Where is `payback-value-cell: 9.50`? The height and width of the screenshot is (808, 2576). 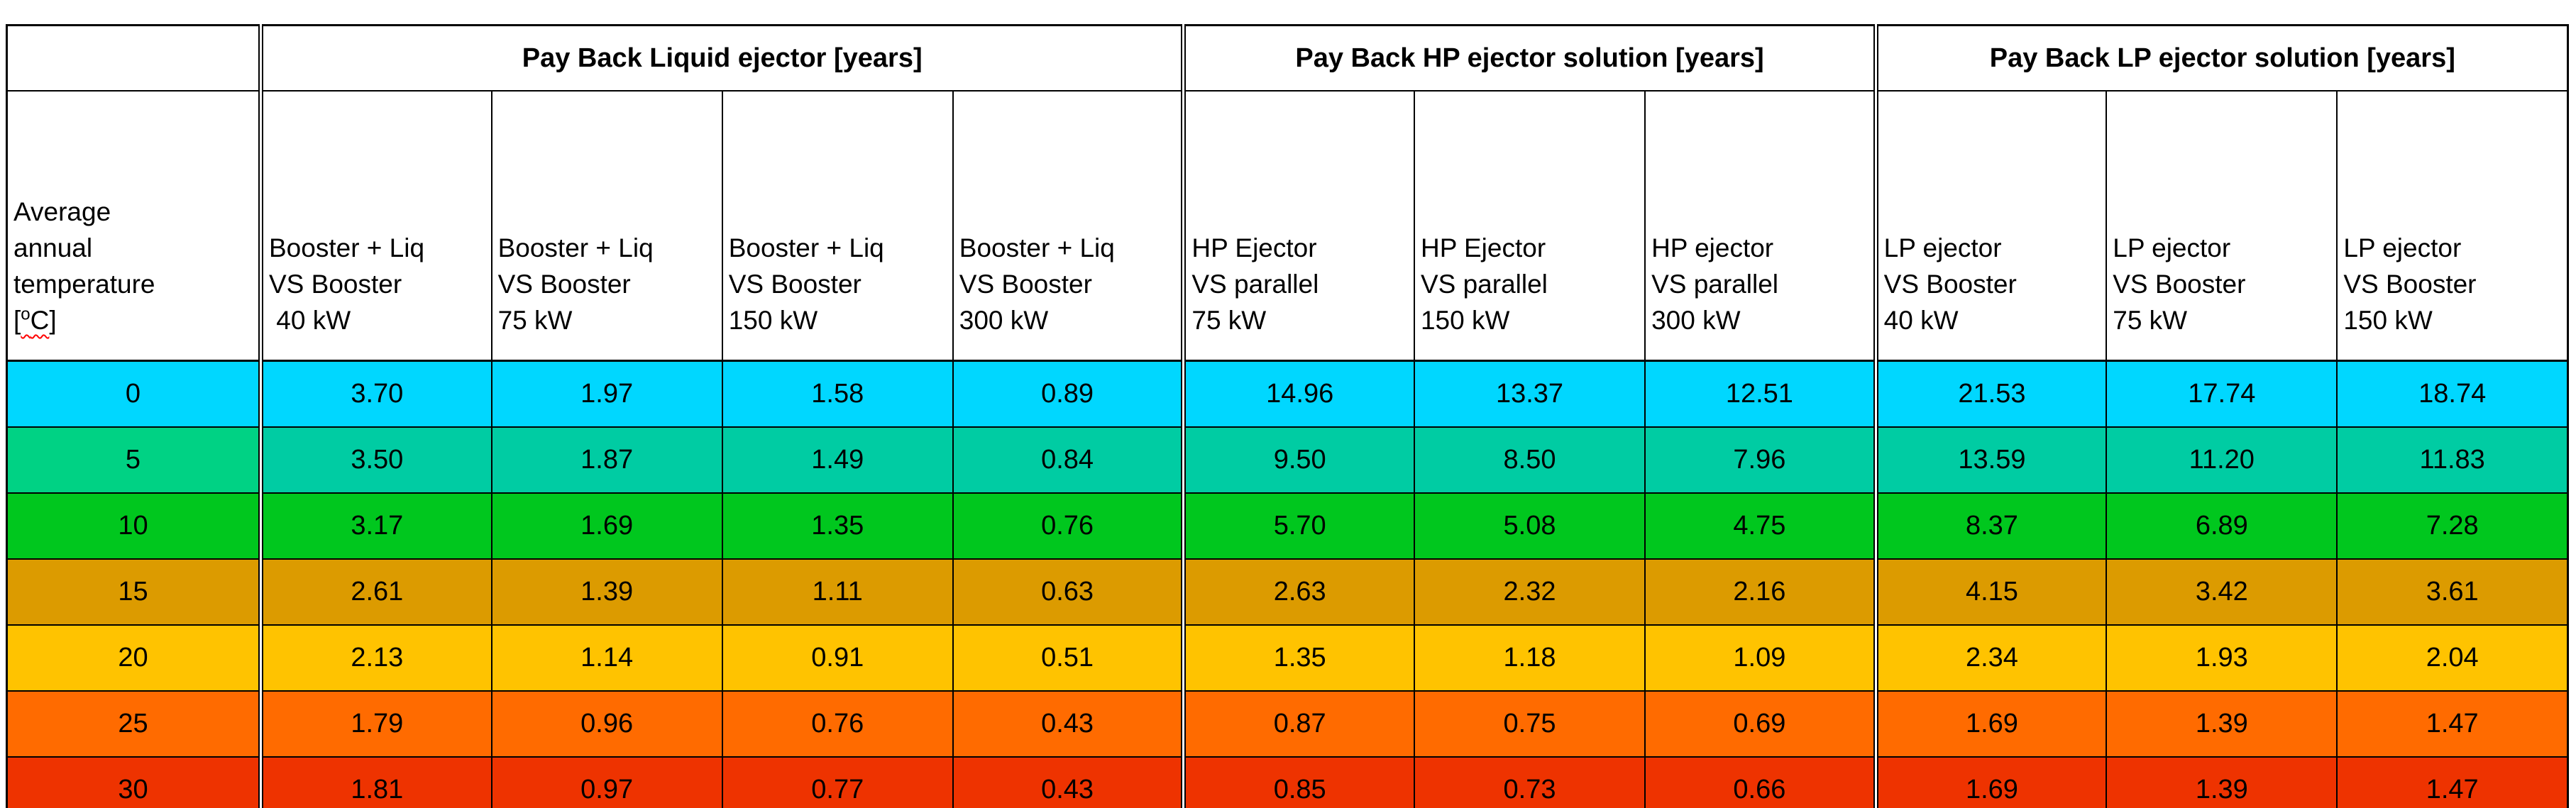
payback-value-cell: 9.50 is located at coordinates (1298, 460).